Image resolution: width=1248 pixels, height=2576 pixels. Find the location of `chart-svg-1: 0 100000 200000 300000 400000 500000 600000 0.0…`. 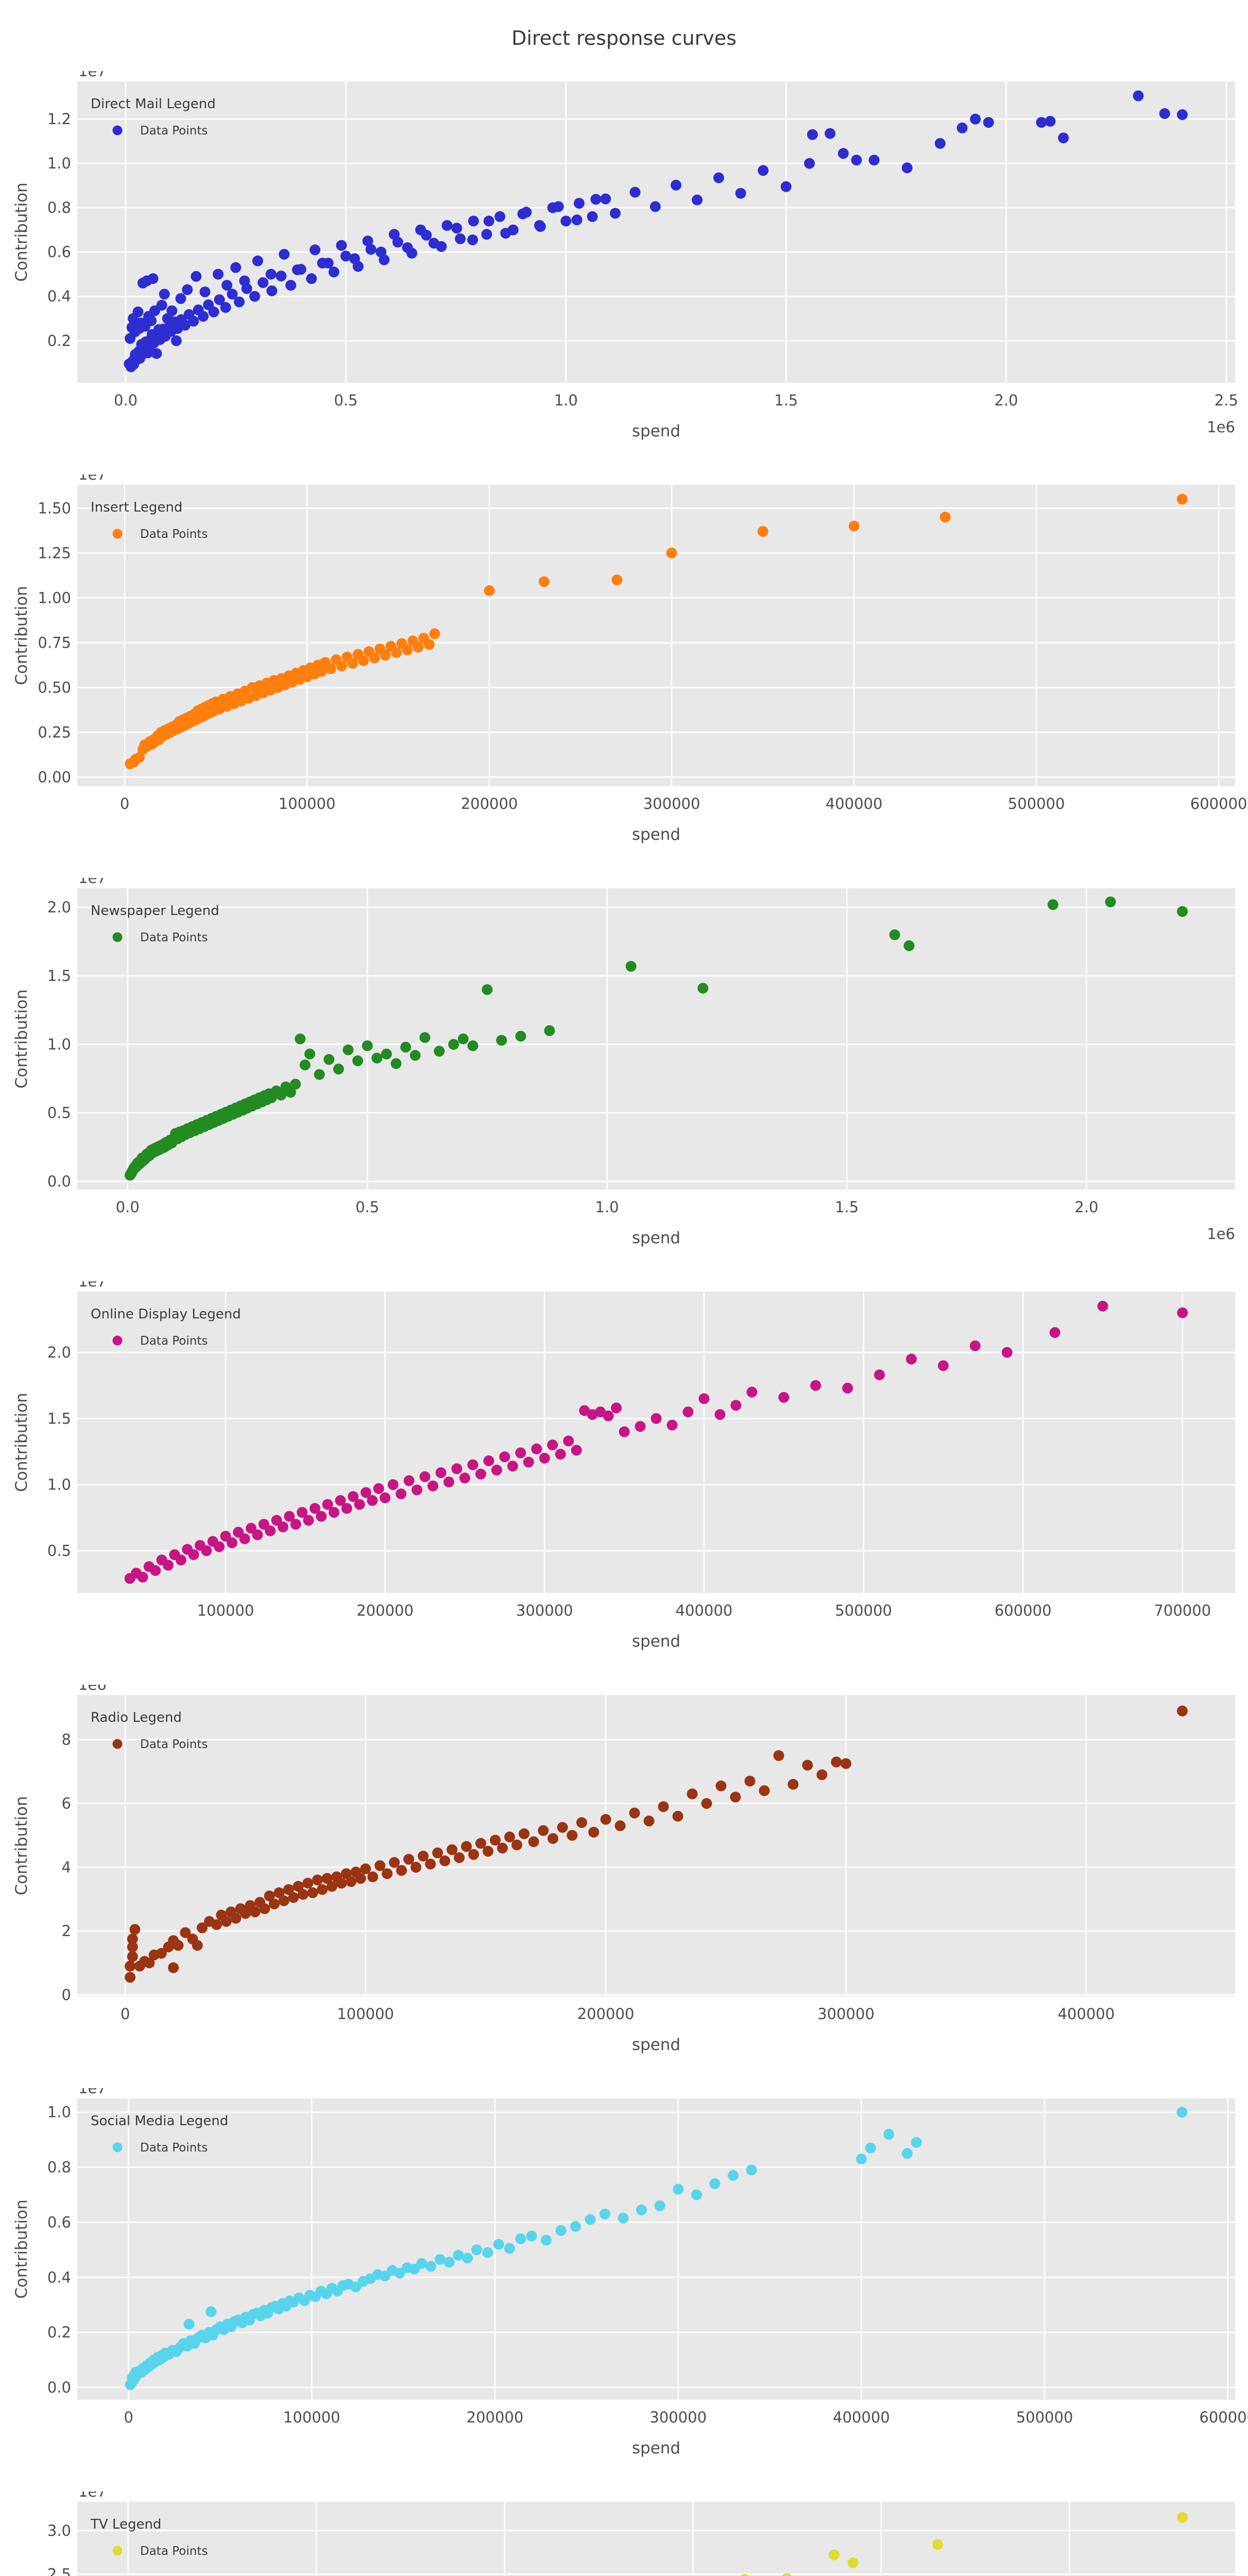

chart-svg-1: 0 100000 200000 300000 400000 500000 600000 0.0… is located at coordinates (629, 655).